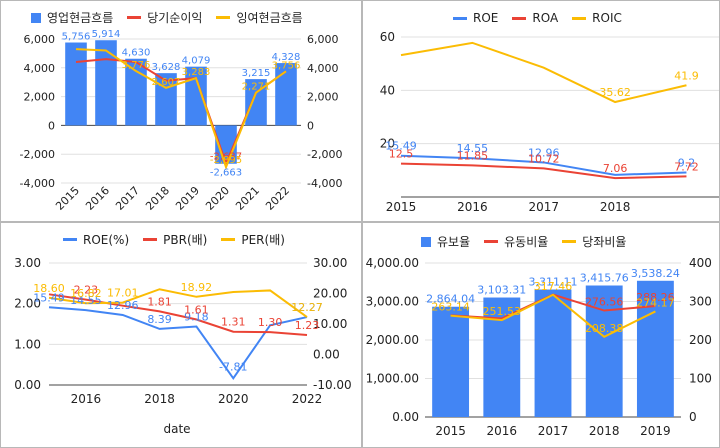 This screenshot has width=720, height=448. Describe the element at coordinates (176, 429) in the screenshot. I see `x-axis-title: date` at that location.